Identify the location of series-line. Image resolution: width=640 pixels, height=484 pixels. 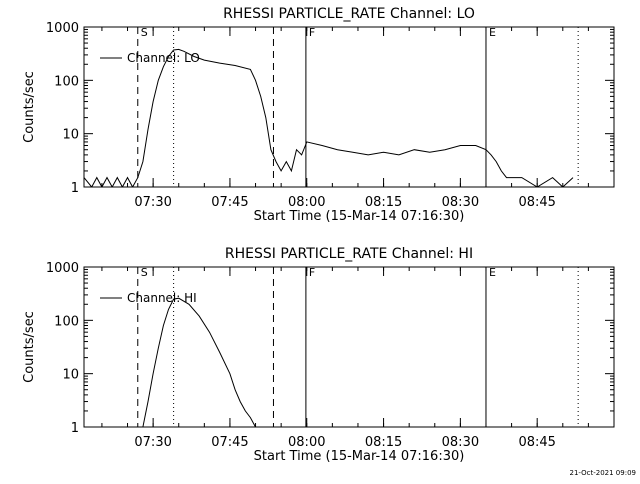
(199, 362).